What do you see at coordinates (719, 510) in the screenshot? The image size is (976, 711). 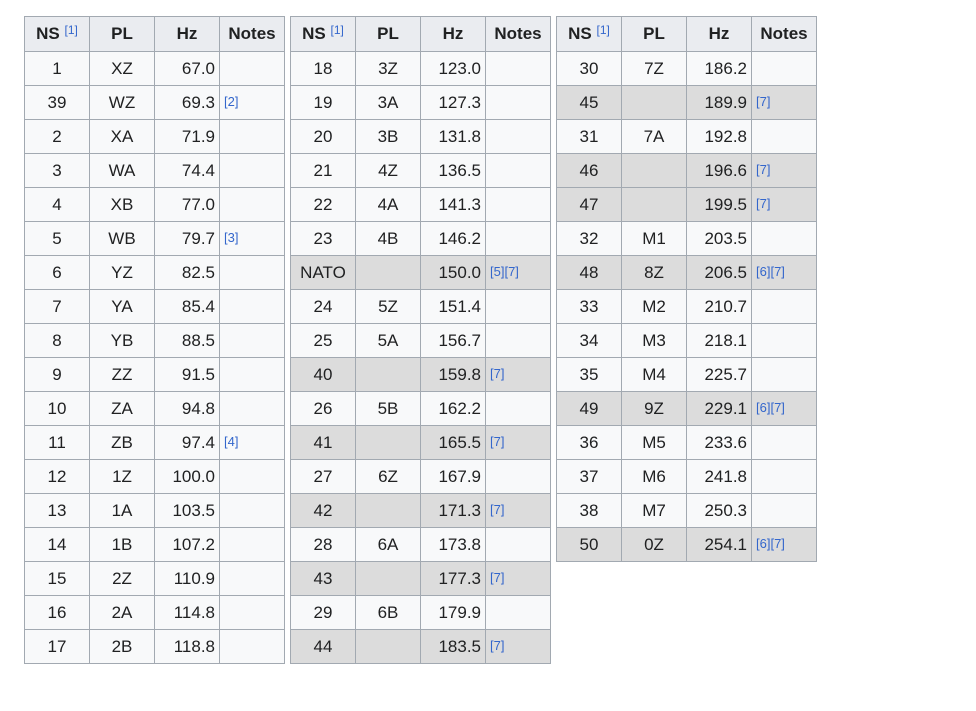 I see `cell-hz: 250.3` at bounding box center [719, 510].